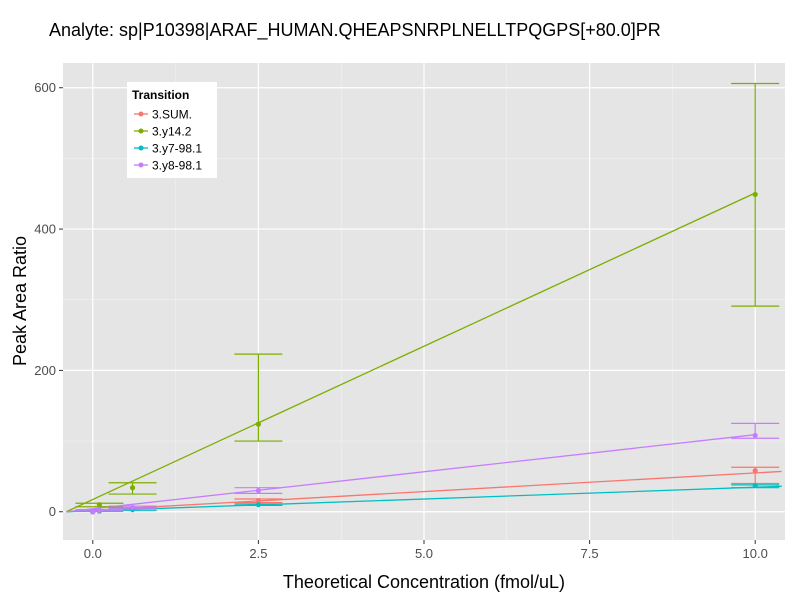 This screenshot has height=600, width=800. I want to click on legend-label: 3.y14.2, so click(172, 132).